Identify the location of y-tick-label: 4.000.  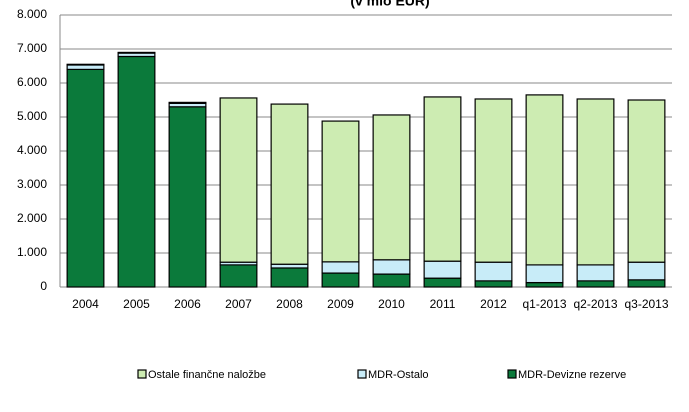
(32, 150).